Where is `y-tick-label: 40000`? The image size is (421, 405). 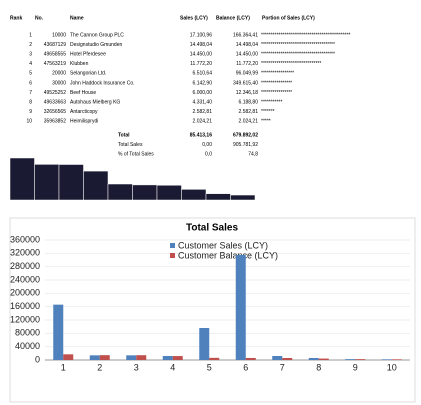
y-tick-label: 40000 is located at coordinates (27, 346).